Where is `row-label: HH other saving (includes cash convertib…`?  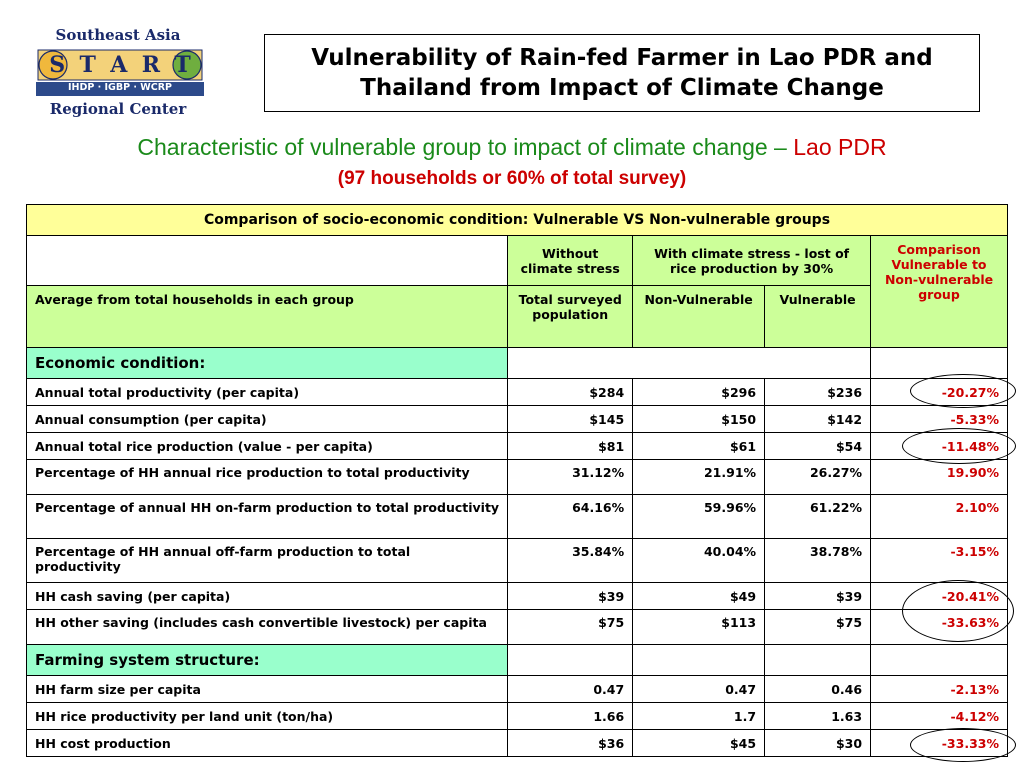
row-label: HH other saving (includes cash convertib… is located at coordinates (267, 627).